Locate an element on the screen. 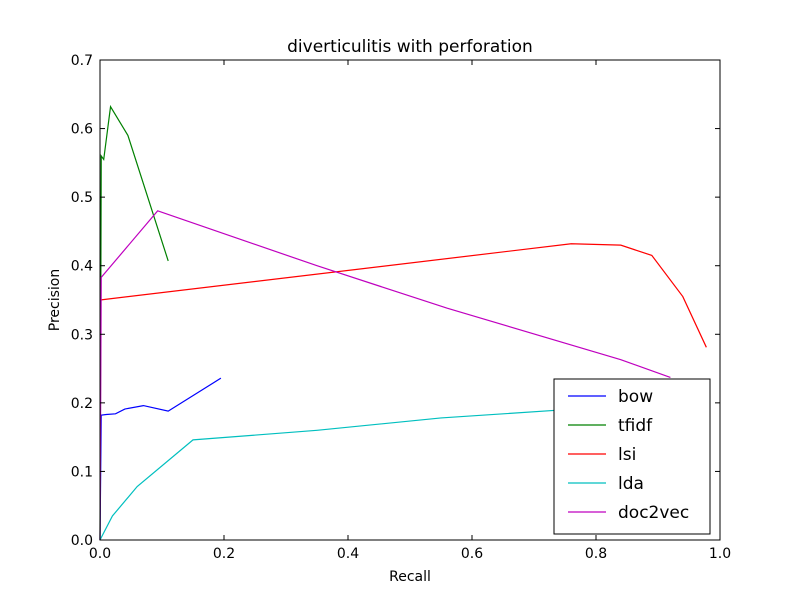 This screenshot has width=800, height=600. chart-title: diverticulitis with perforation is located at coordinates (410, 47).